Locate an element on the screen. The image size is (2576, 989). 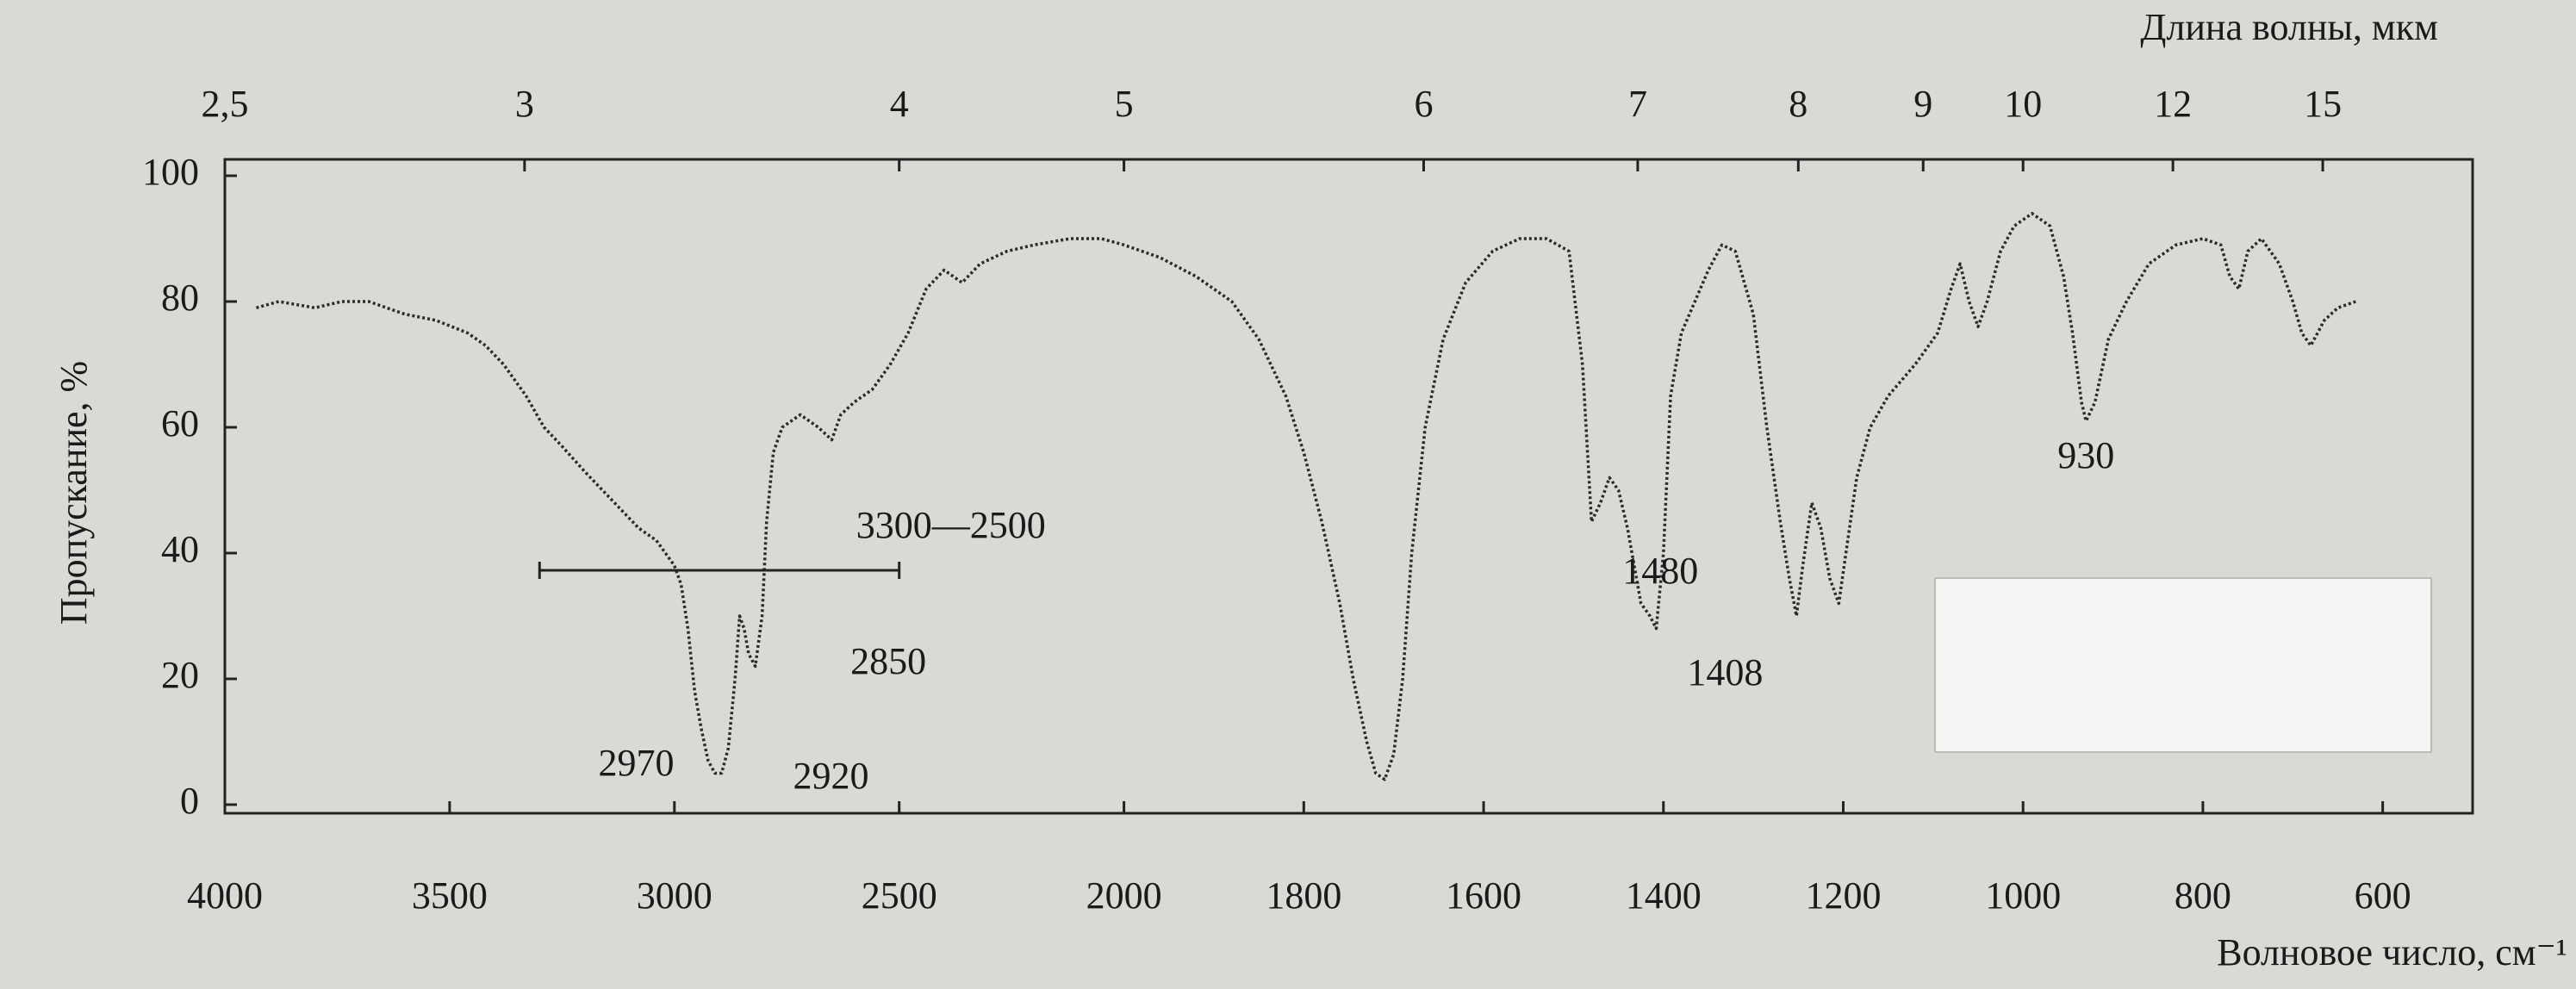
y-tick-label: 60 is located at coordinates (180, 423).